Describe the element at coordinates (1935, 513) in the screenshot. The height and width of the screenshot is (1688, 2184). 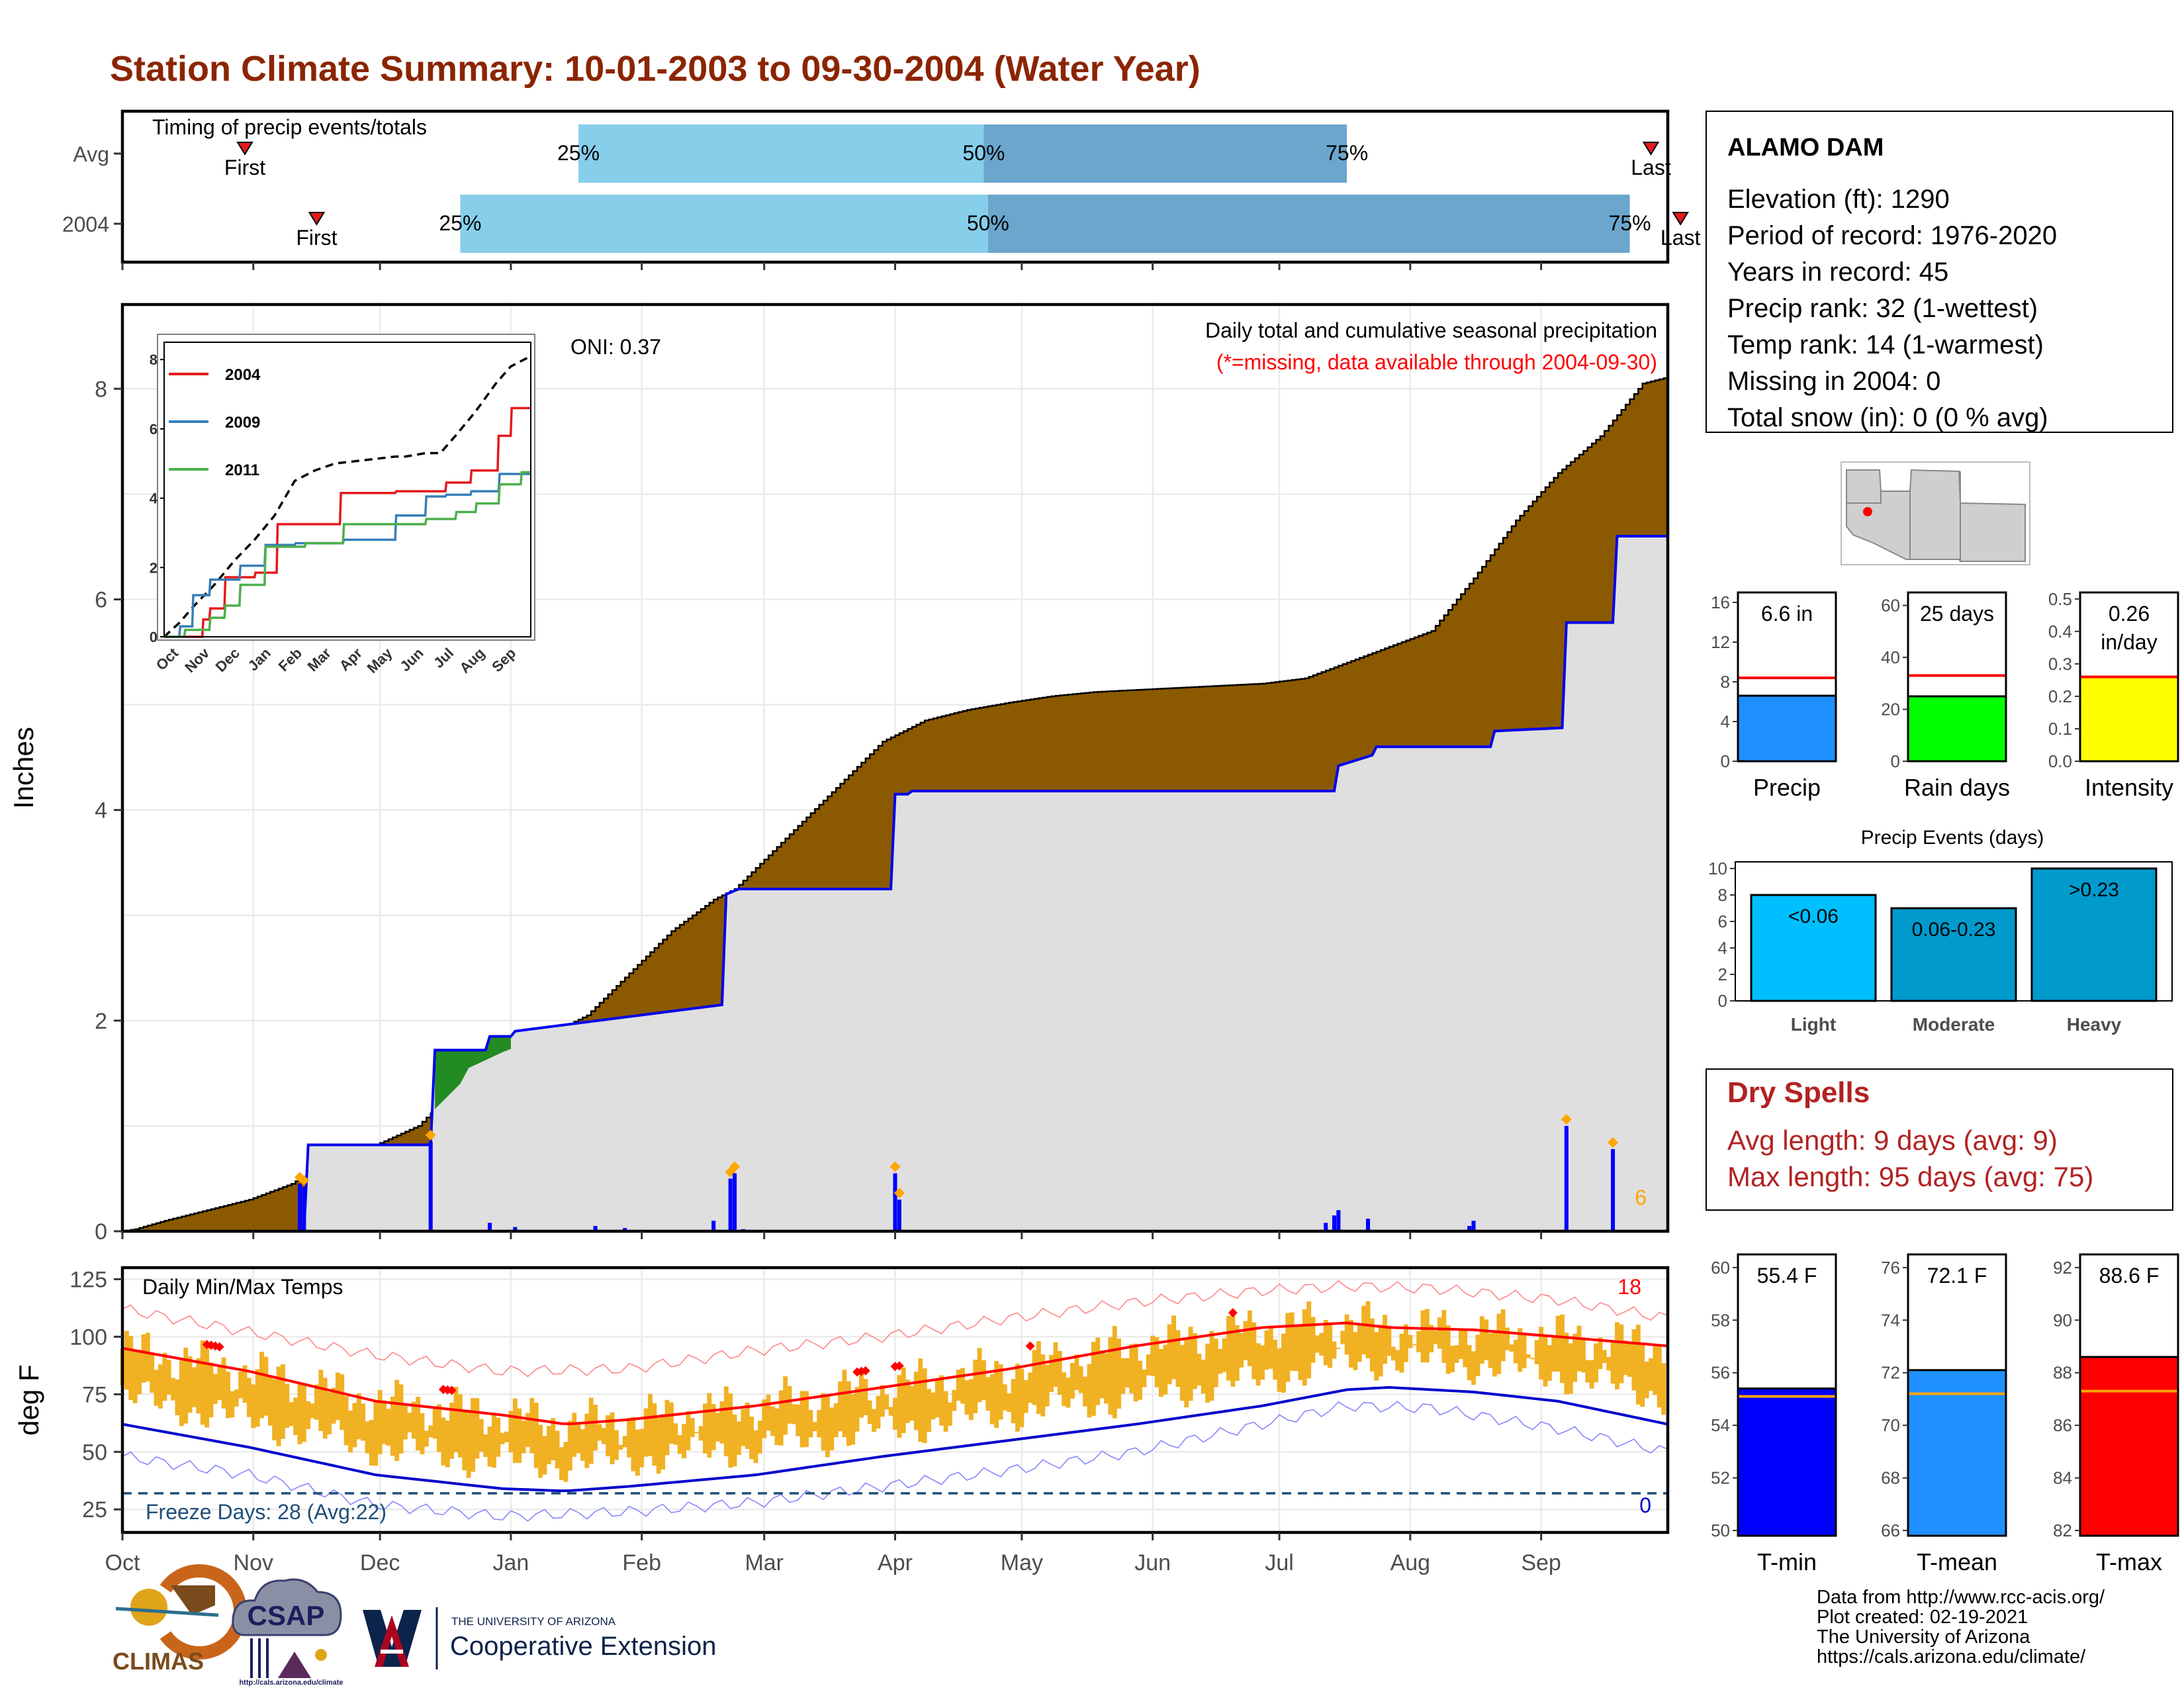
I see `location-map` at that location.